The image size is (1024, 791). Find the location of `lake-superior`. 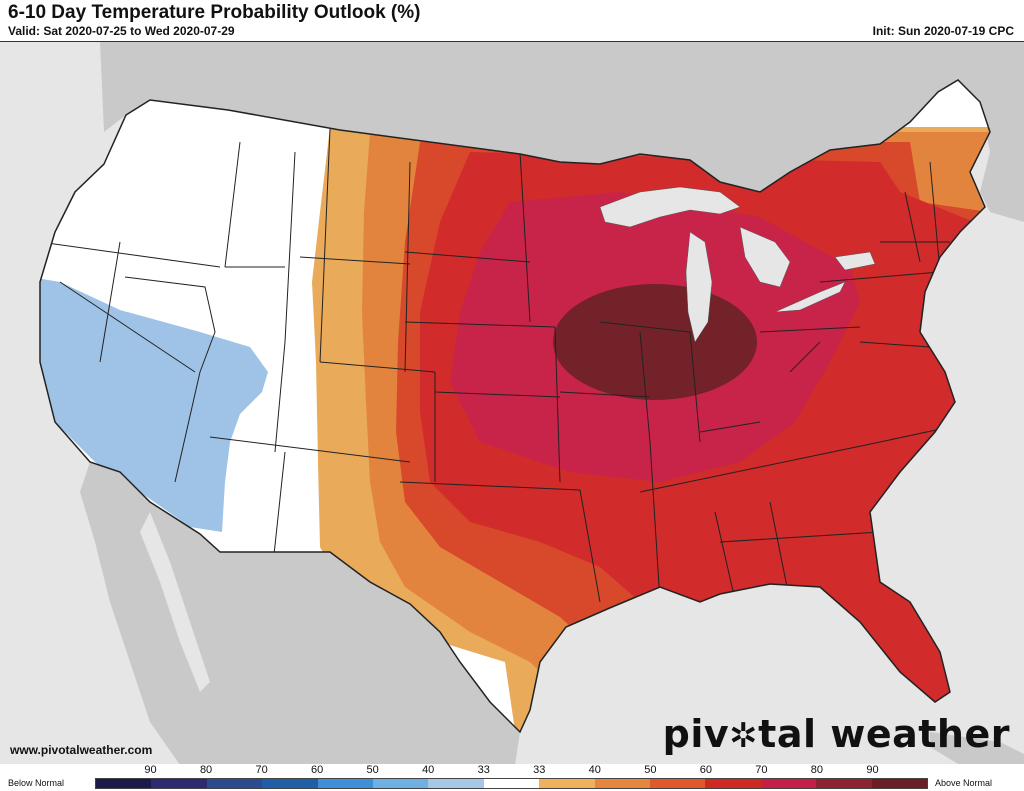

lake-superior is located at coordinates (670, 207).